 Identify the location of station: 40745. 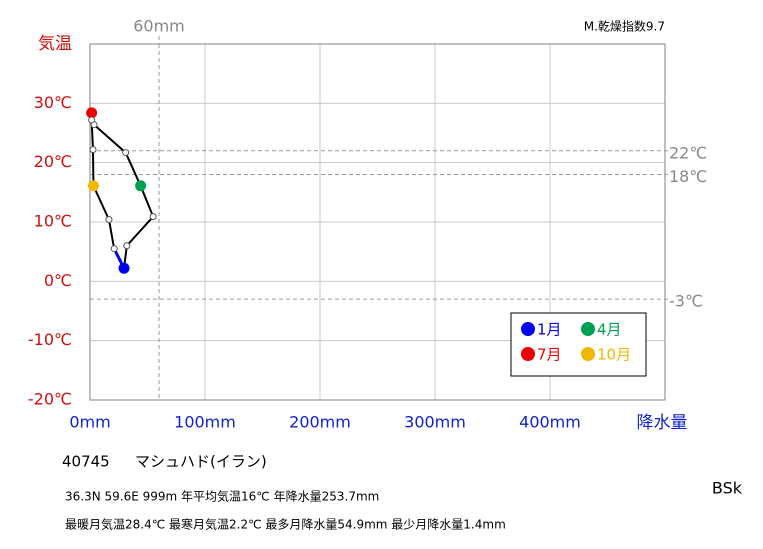
(86, 462).